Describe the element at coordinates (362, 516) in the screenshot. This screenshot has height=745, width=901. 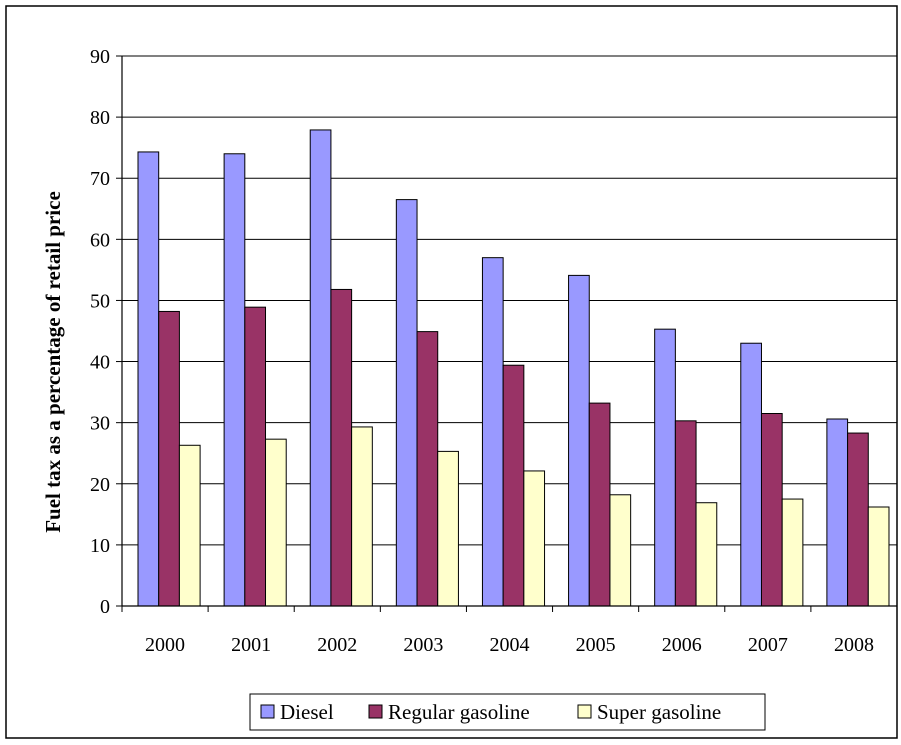
I see `bar-super-gasoline-2002` at that location.